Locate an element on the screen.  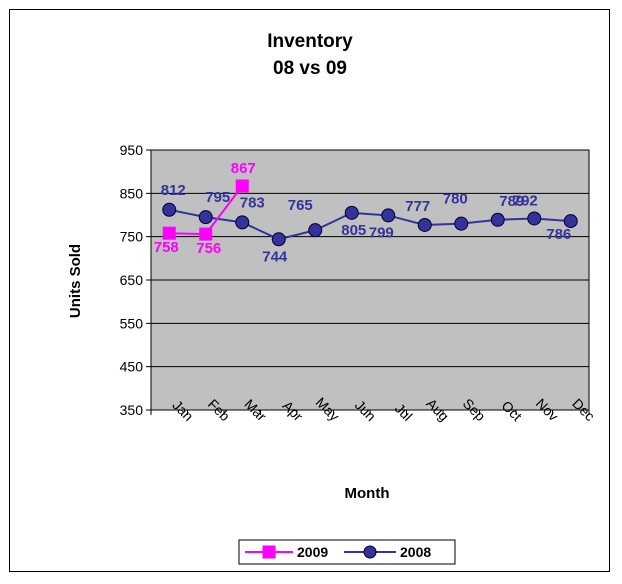
y-axis-label: Units Sold is located at coordinates (75, 281).